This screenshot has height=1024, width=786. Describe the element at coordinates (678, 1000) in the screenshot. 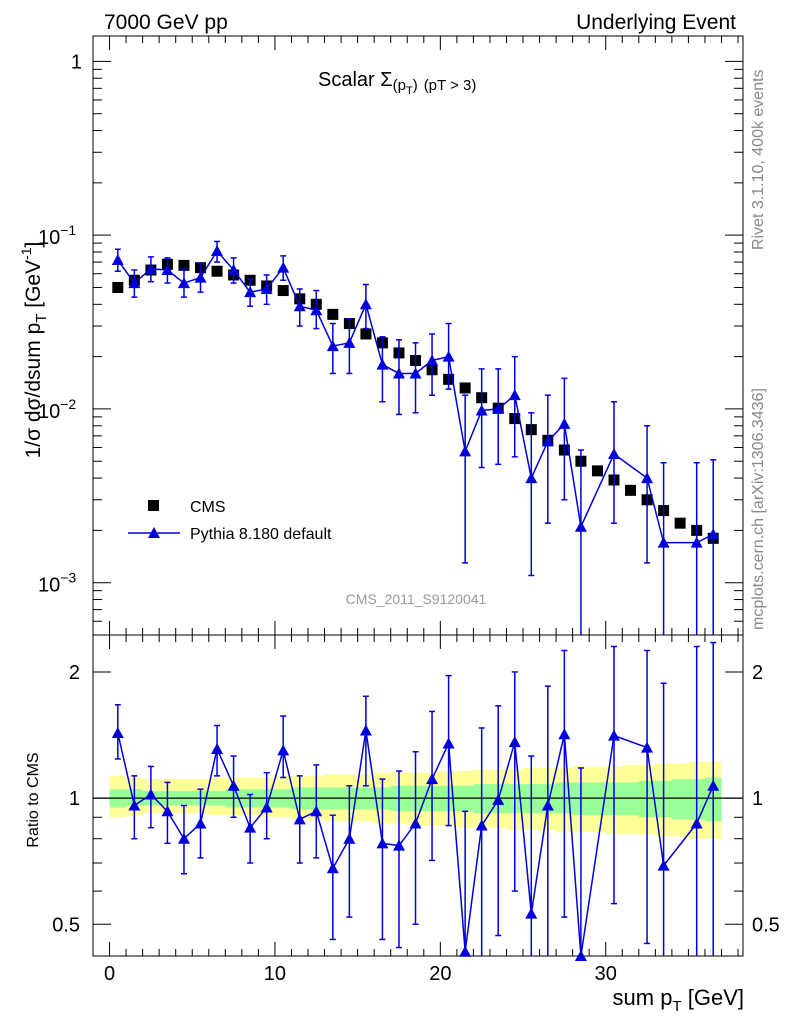

I see `x-axis-label: sum pT [GeV]` at that location.